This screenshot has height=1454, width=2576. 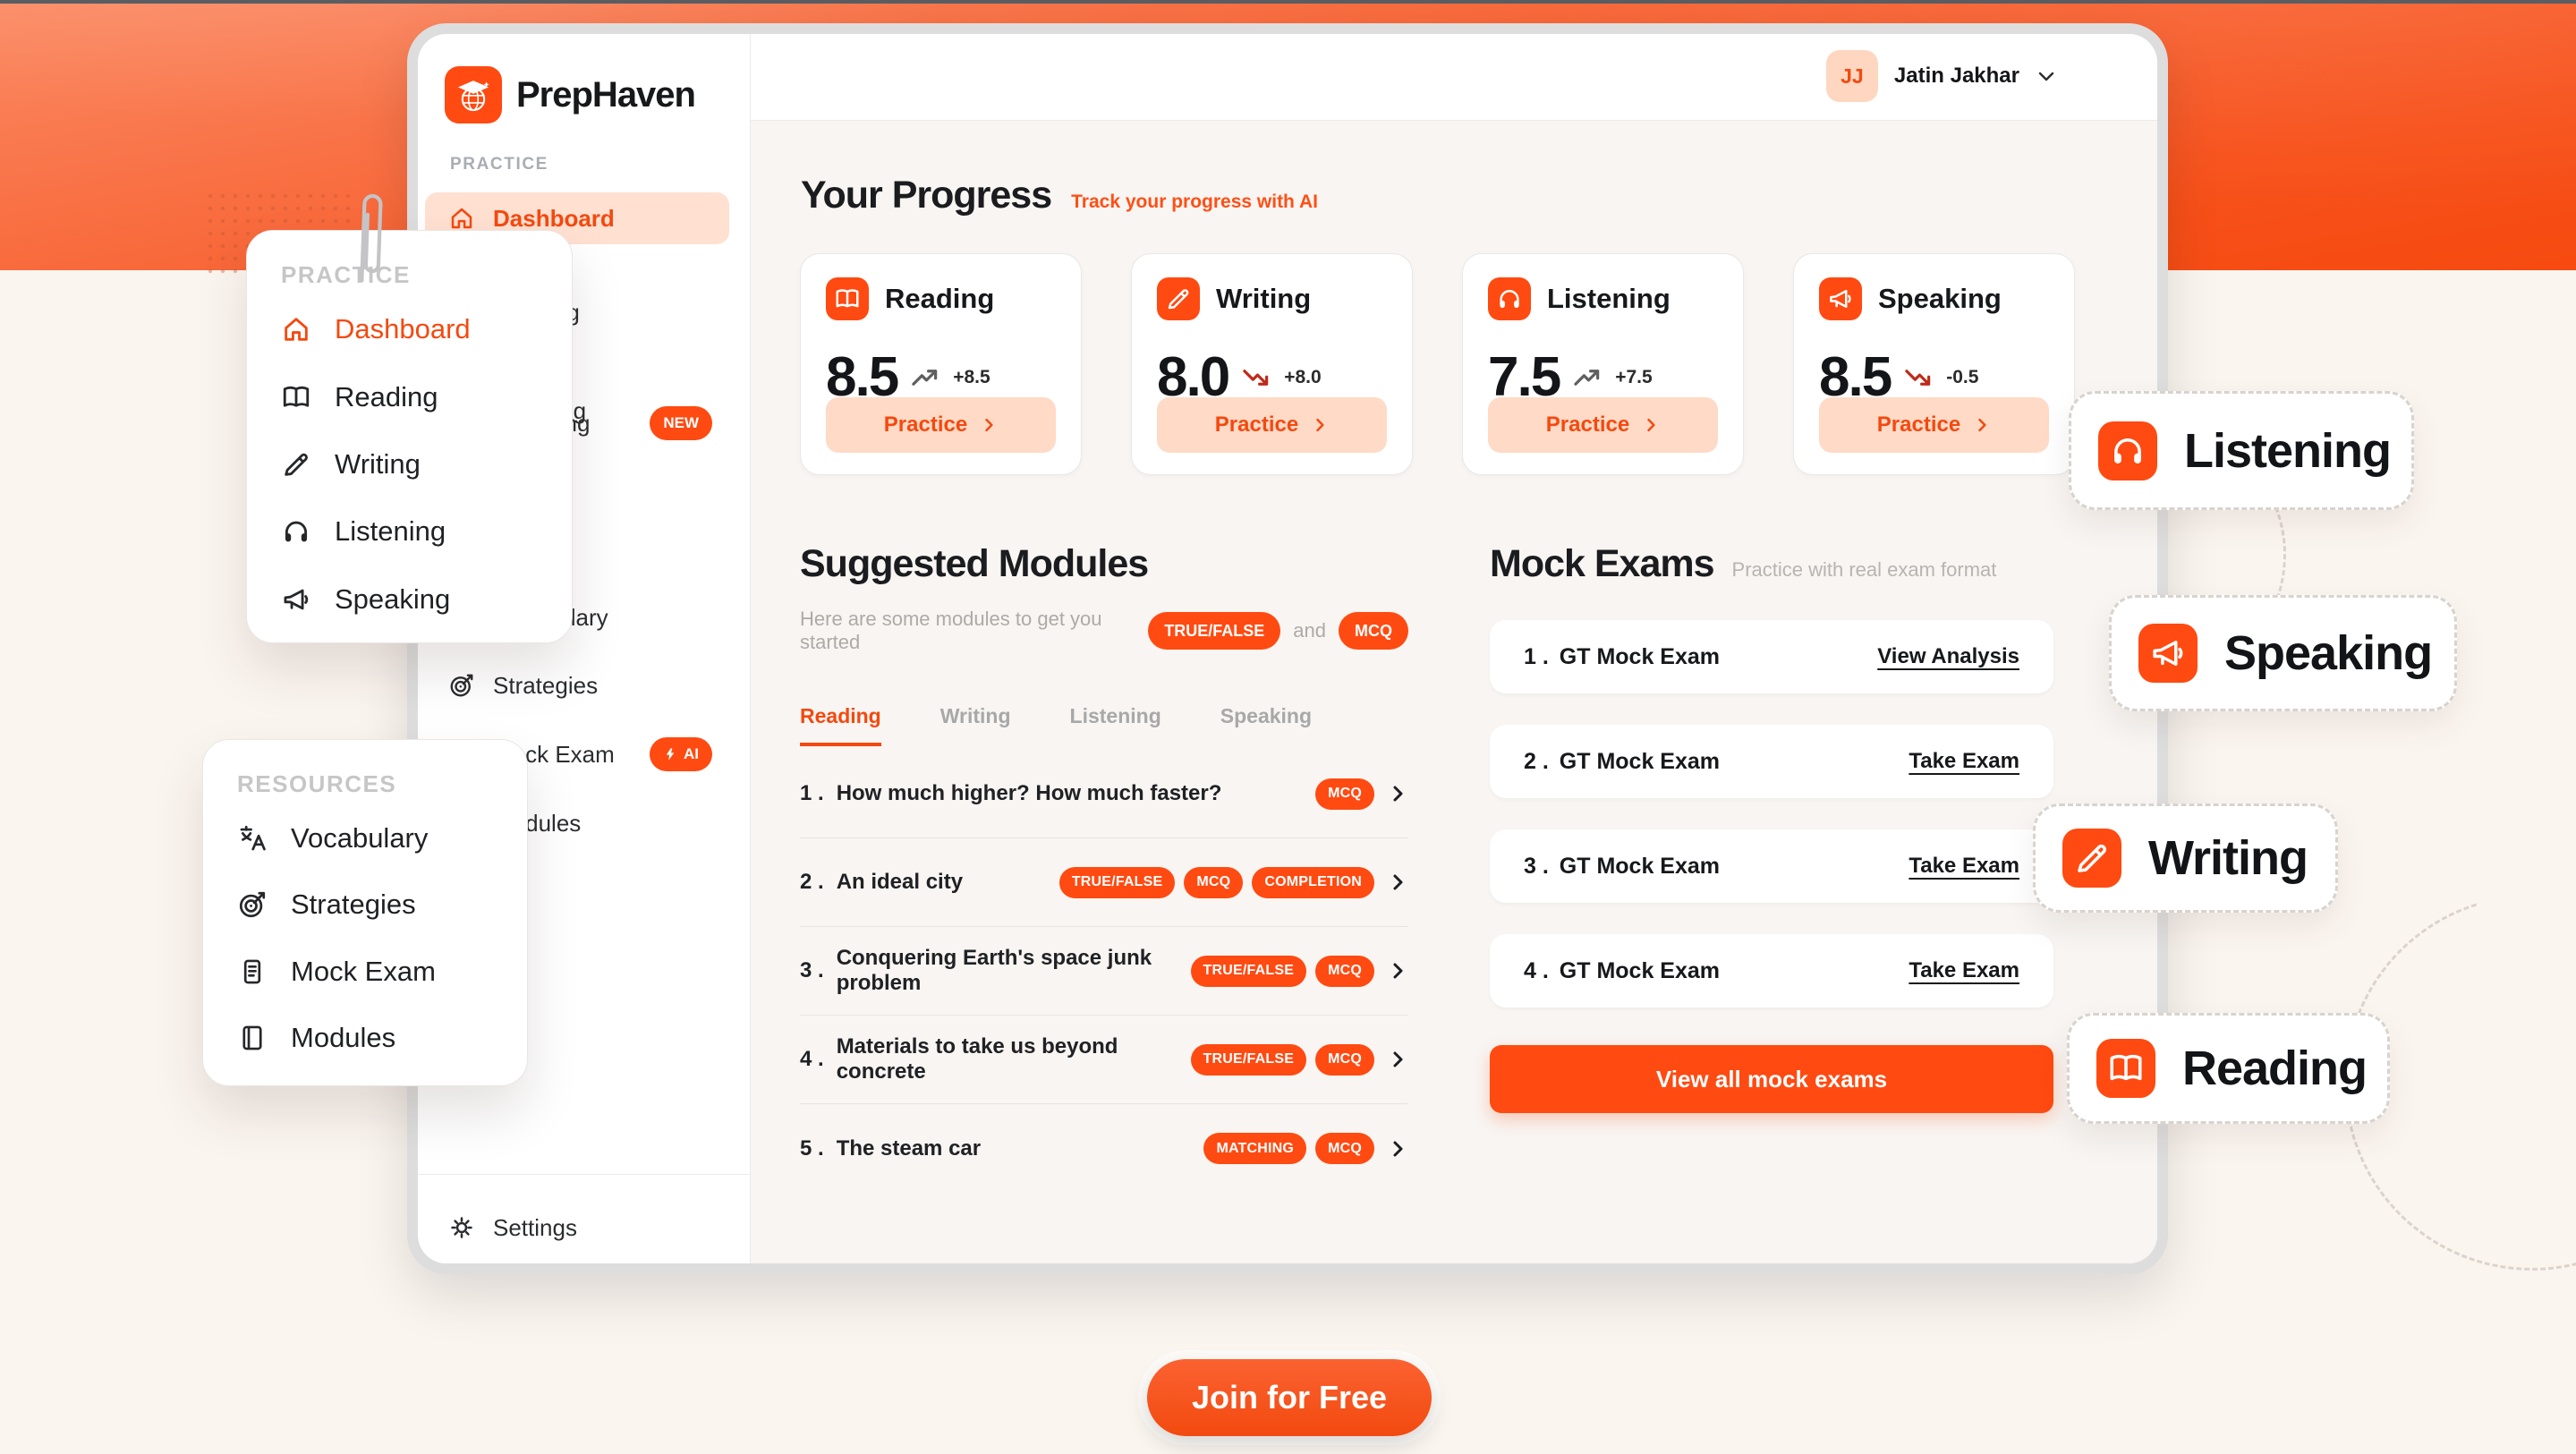 I want to click on sidebar-item-settings: Settings, so click(x=577, y=1228).